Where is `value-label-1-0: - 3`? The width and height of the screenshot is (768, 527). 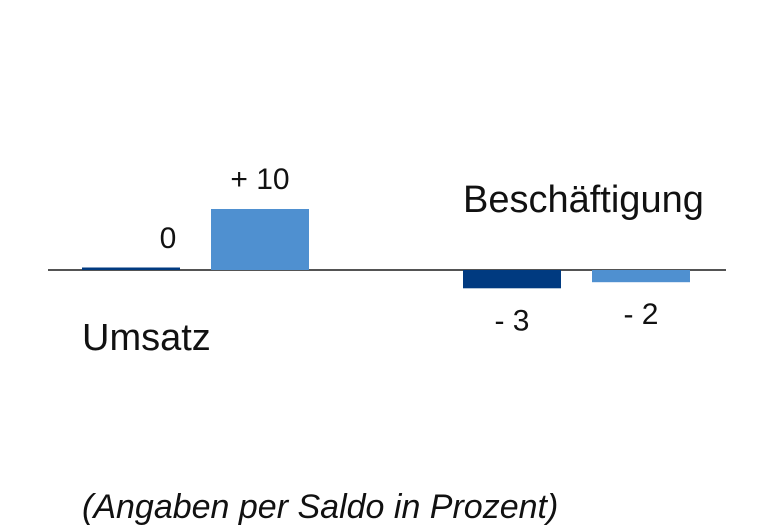 value-label-1-0: - 3 is located at coordinates (511, 320).